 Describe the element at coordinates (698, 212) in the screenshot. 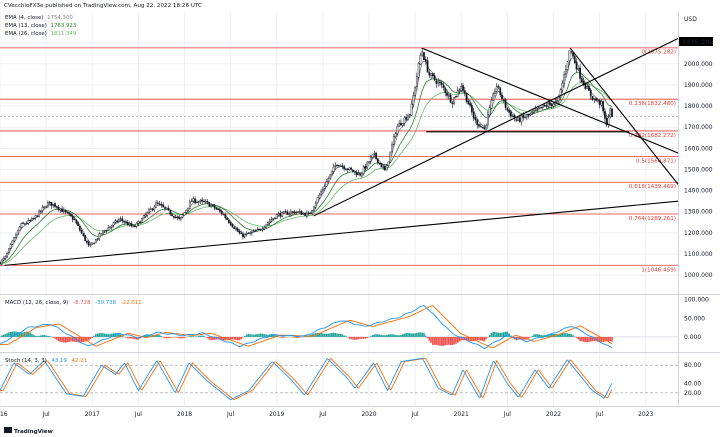

I see `price-tick-label-8: 1300.000` at that location.